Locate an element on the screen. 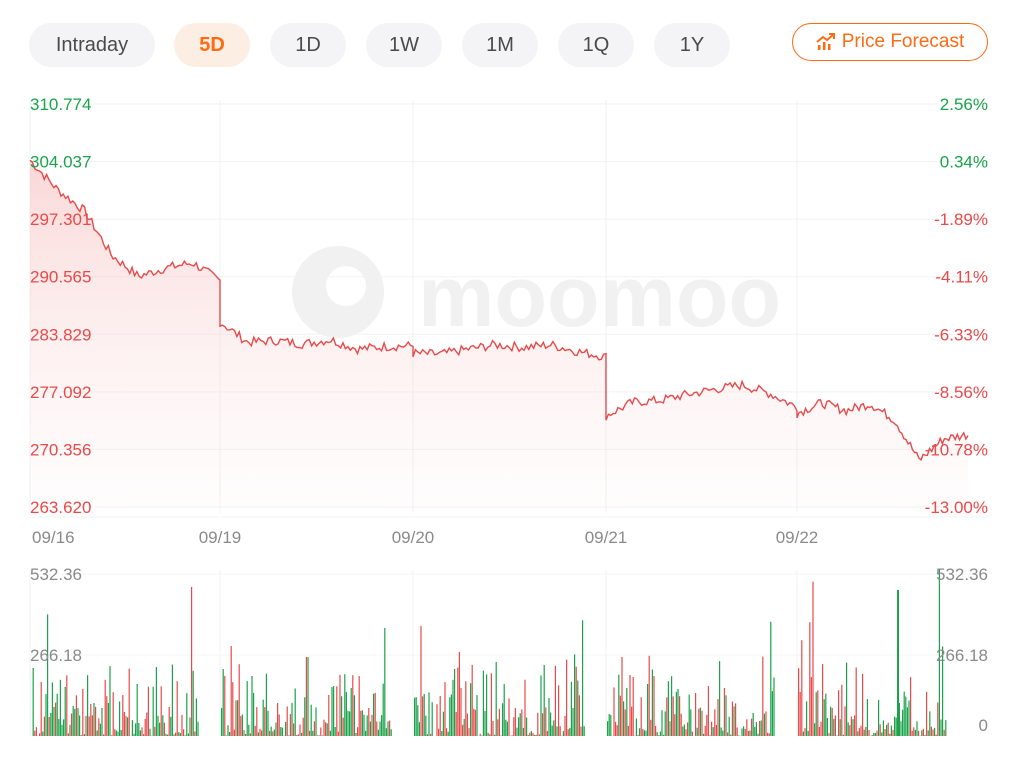 The height and width of the screenshot is (768, 1018). tab-intraday: Intraday is located at coordinates (92, 45).